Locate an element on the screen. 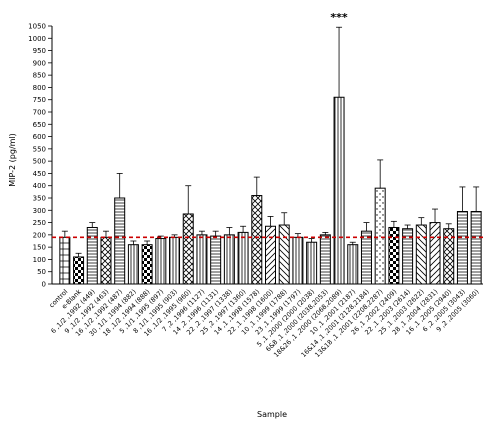  x-axis-label: Sample is located at coordinates (272, 414).